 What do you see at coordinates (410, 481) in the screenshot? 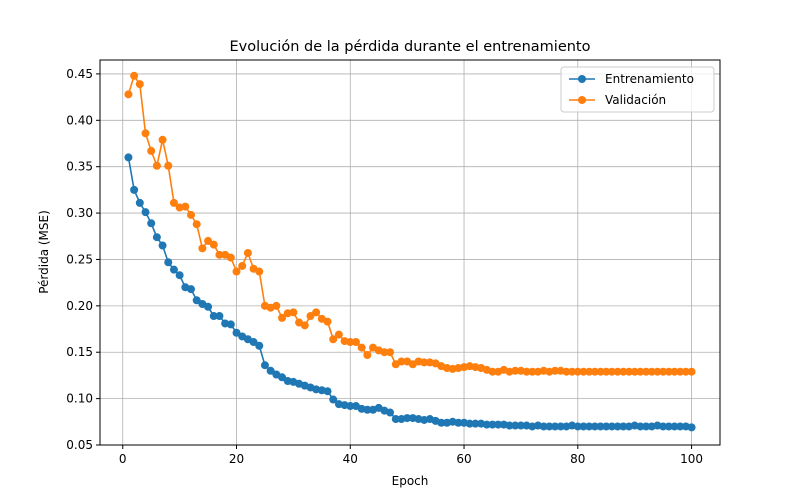
I see `x-axis-label: Epoch` at bounding box center [410, 481].